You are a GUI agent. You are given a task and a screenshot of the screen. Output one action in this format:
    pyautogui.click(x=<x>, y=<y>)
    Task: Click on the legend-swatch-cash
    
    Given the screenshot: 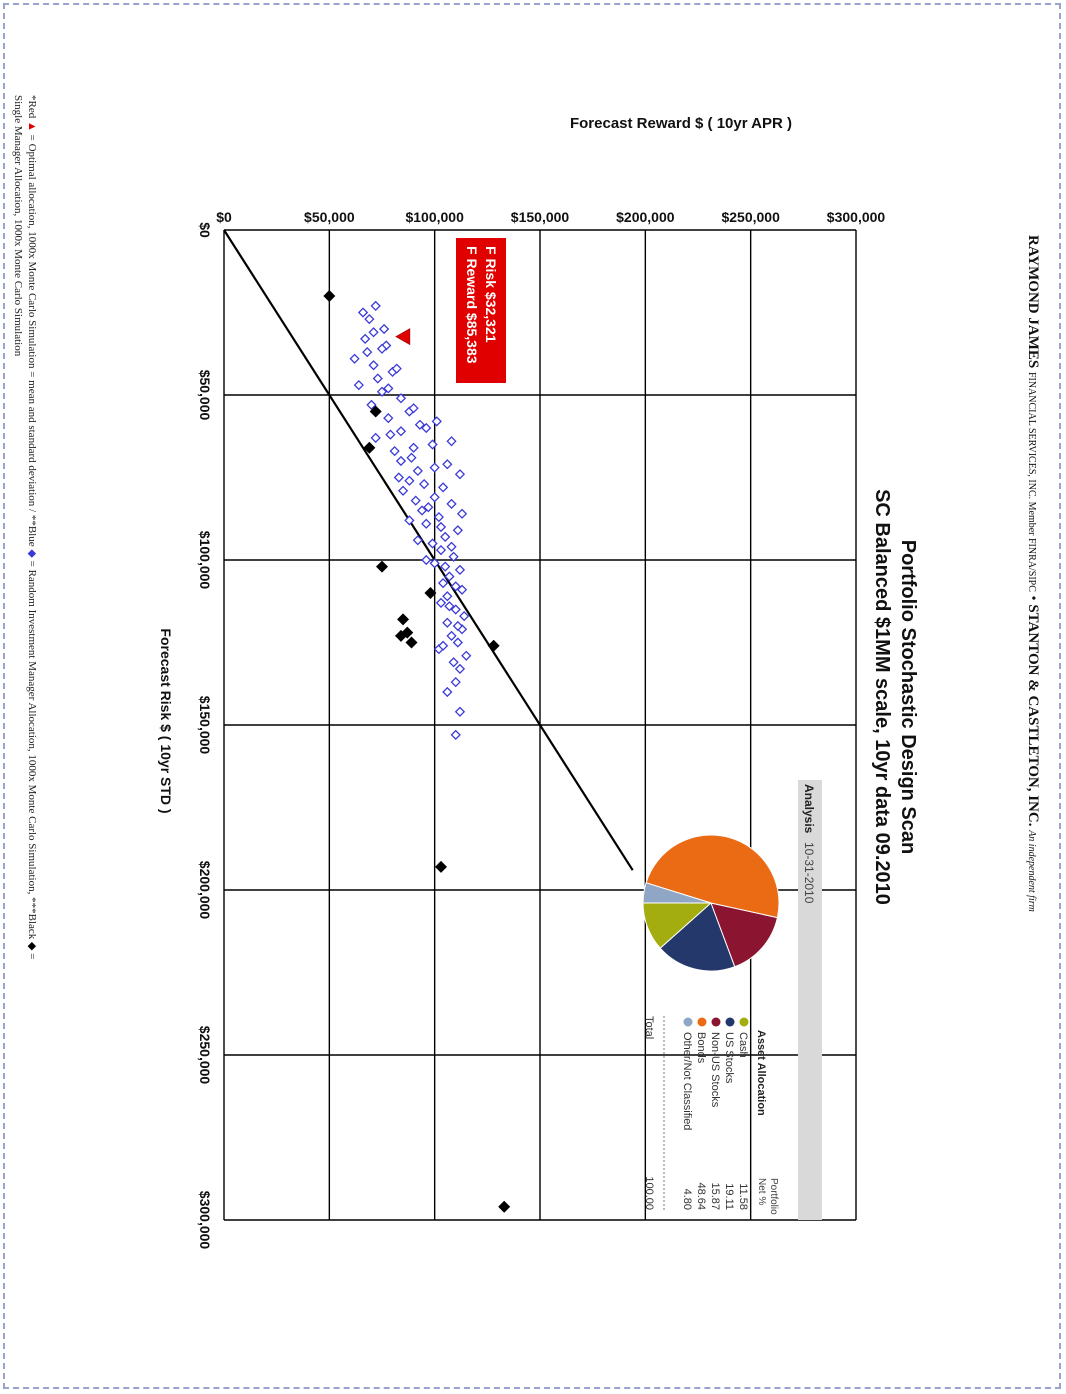 What is the action you would take?
    pyautogui.click(x=744, y=1022)
    